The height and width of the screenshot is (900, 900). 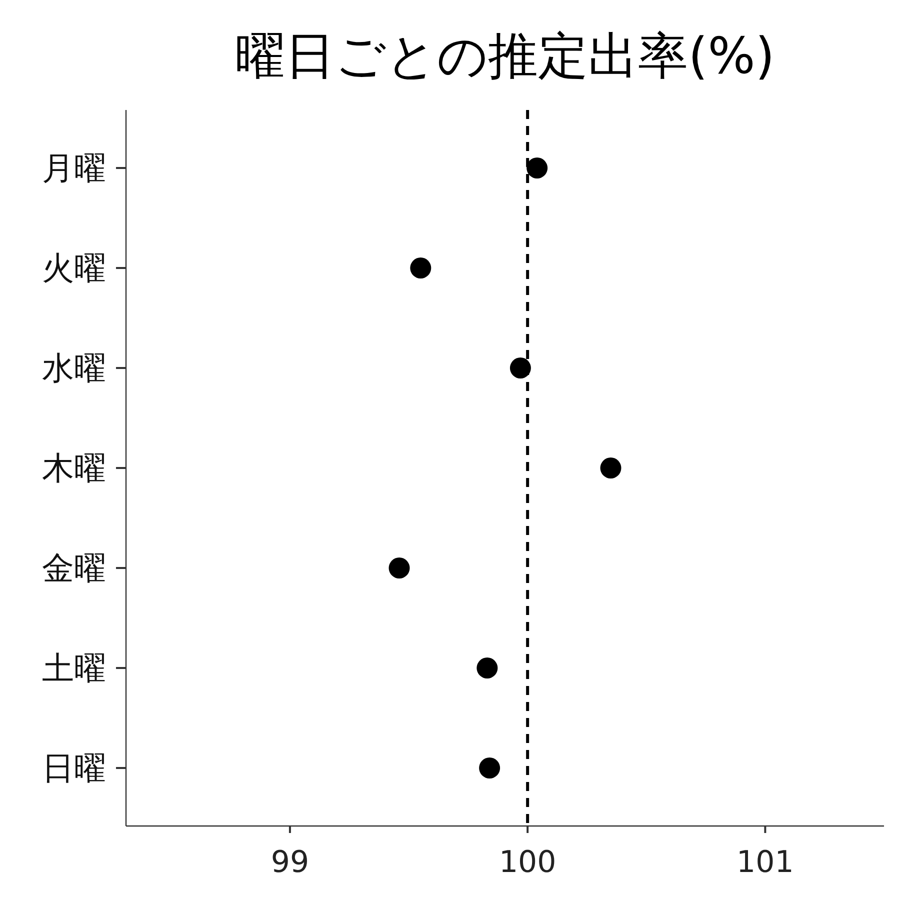 I want to click on y-tick-label: 土曜, so click(x=74, y=668).